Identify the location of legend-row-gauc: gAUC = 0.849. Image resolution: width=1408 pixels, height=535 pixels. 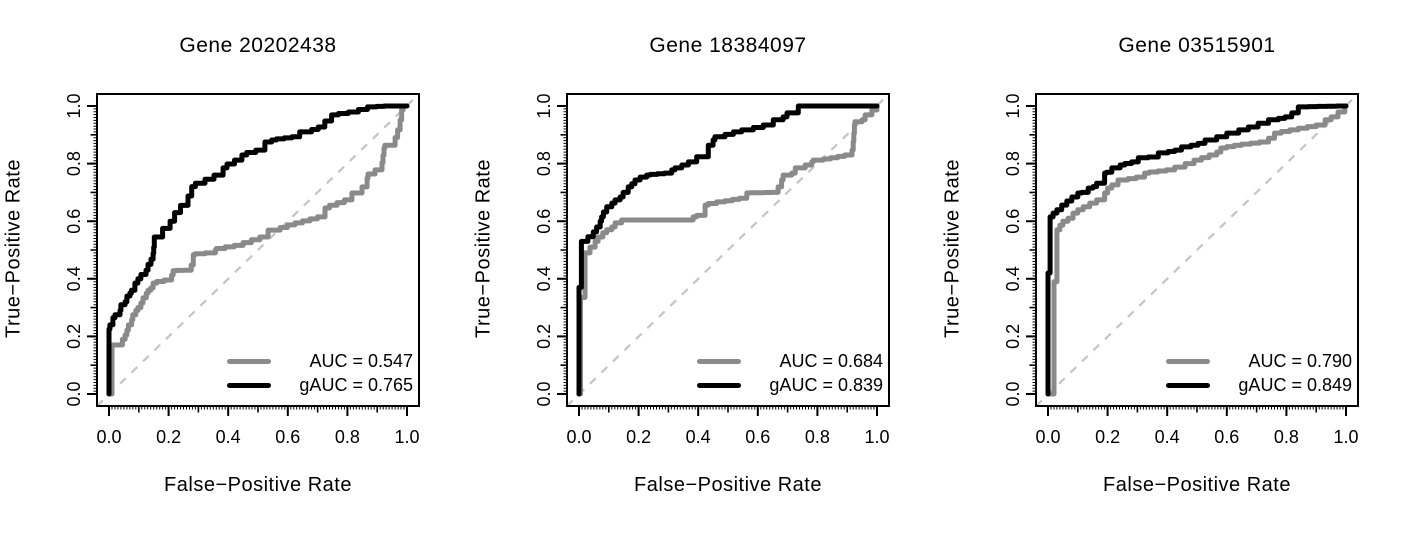
(1259, 385).